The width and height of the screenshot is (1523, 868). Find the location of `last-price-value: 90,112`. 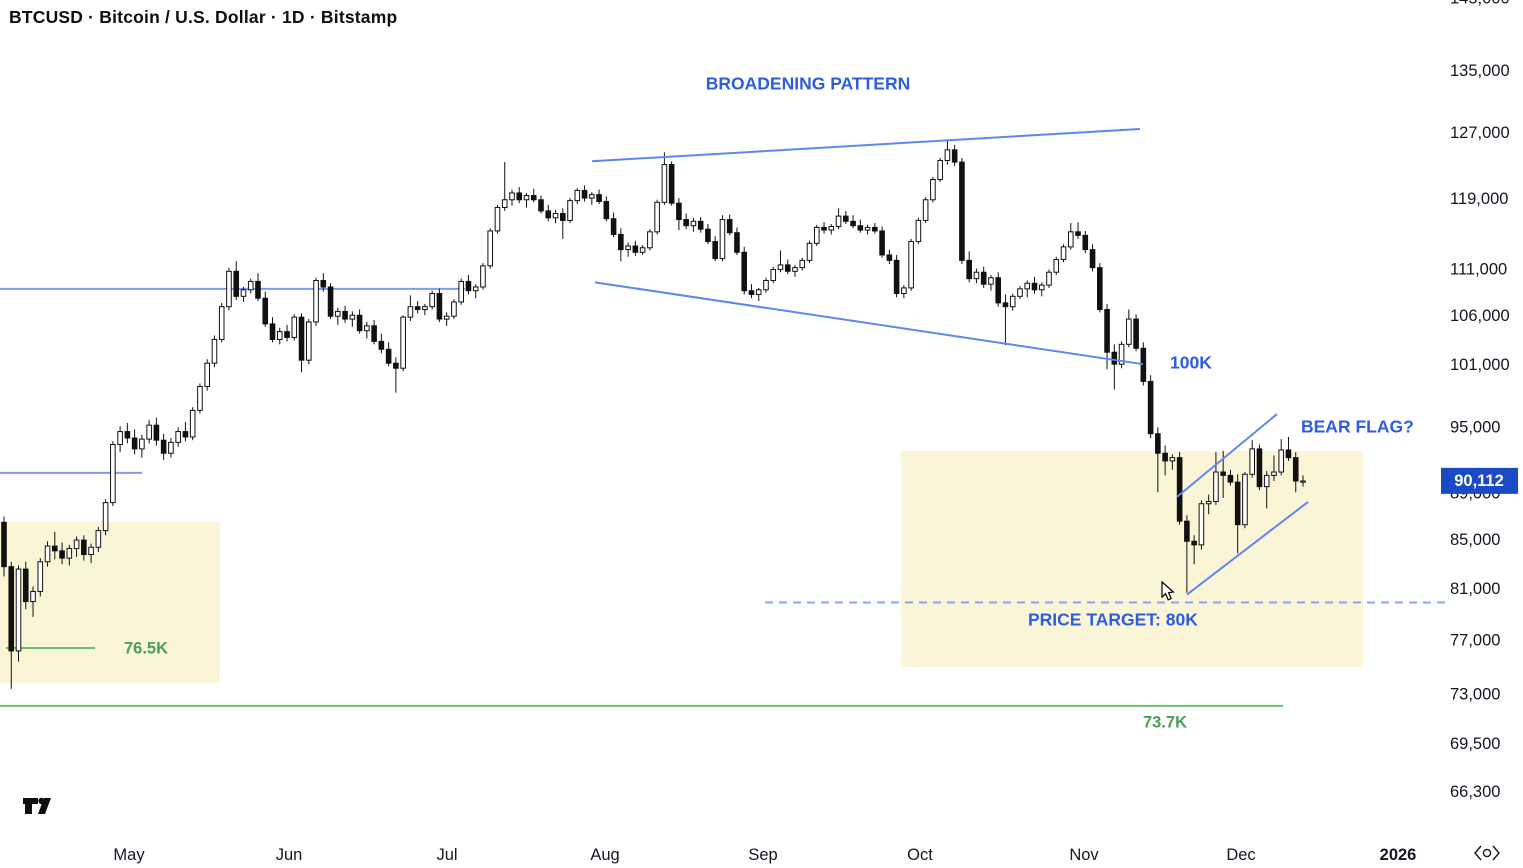

last-price-value: 90,112 is located at coordinates (1479, 481).